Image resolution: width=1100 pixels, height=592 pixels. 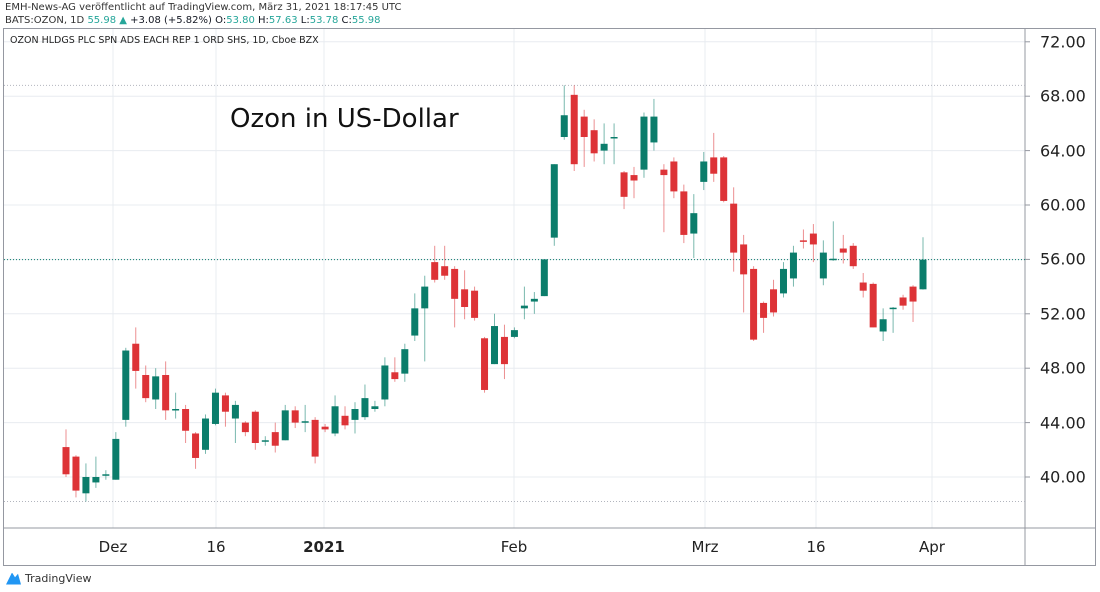 I want to click on price-label: 40.00, so click(x=1063, y=477).